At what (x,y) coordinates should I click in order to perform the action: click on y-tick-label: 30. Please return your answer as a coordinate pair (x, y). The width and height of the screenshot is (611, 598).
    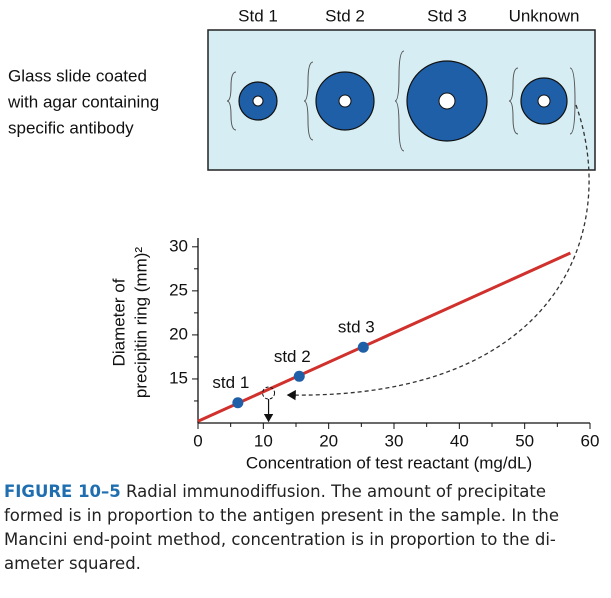
    Looking at the image, I should click on (178, 245).